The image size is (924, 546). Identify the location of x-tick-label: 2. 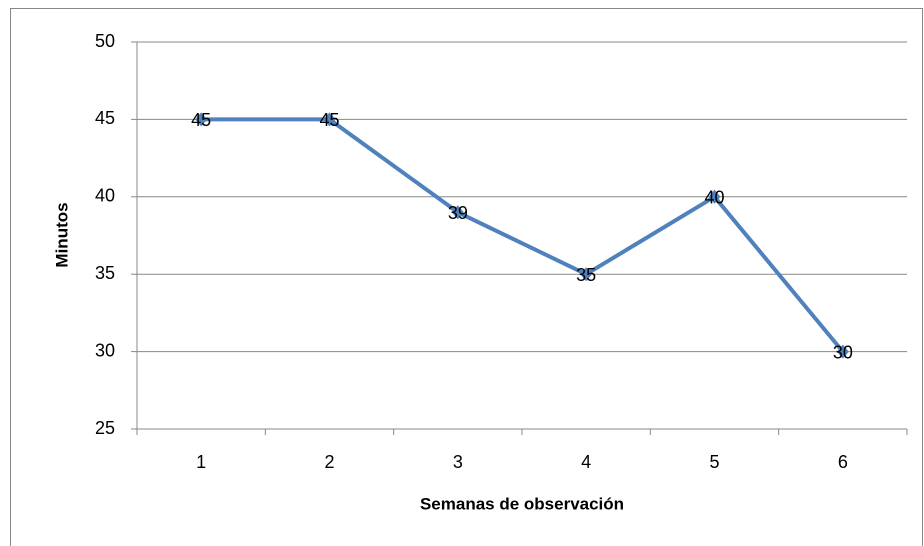
(329, 462).